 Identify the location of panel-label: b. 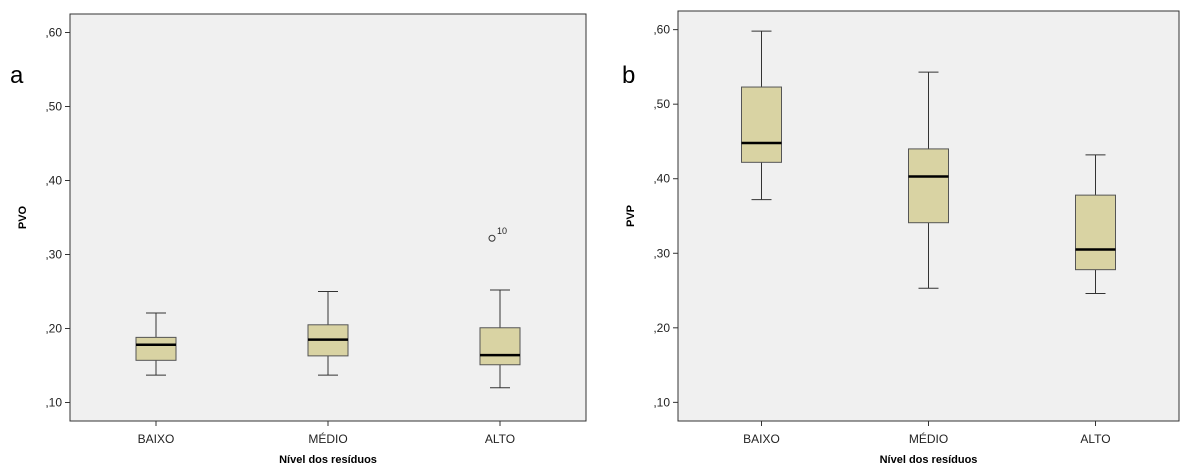
(629, 75).